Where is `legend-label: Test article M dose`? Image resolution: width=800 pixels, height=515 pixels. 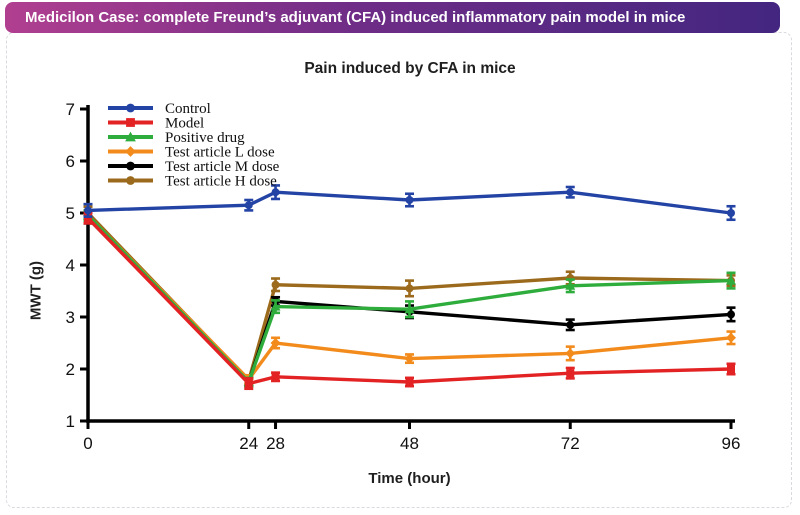 legend-label: Test article M dose is located at coordinates (222, 167).